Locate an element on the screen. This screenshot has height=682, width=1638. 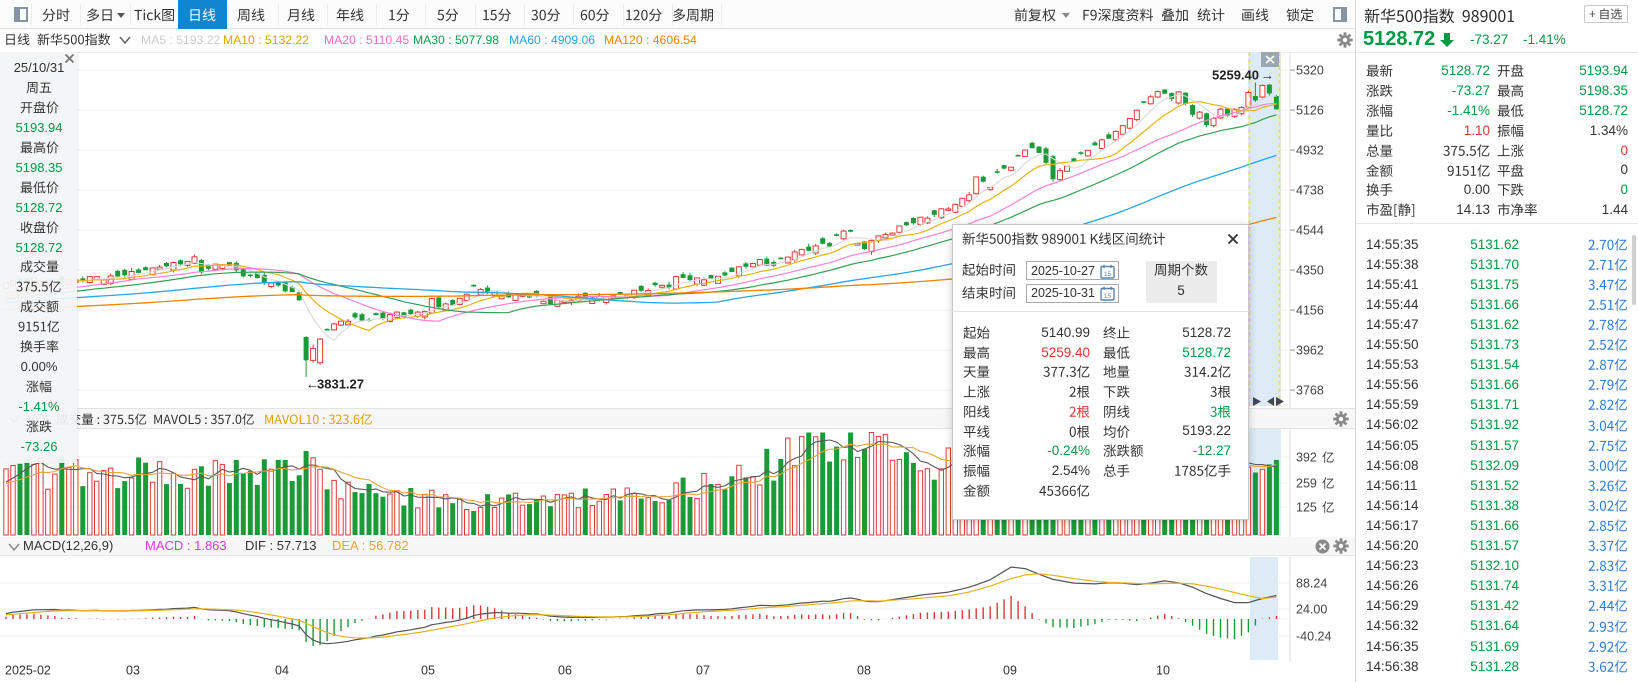
svg-text: 3831.27 is located at coordinates (340, 384).